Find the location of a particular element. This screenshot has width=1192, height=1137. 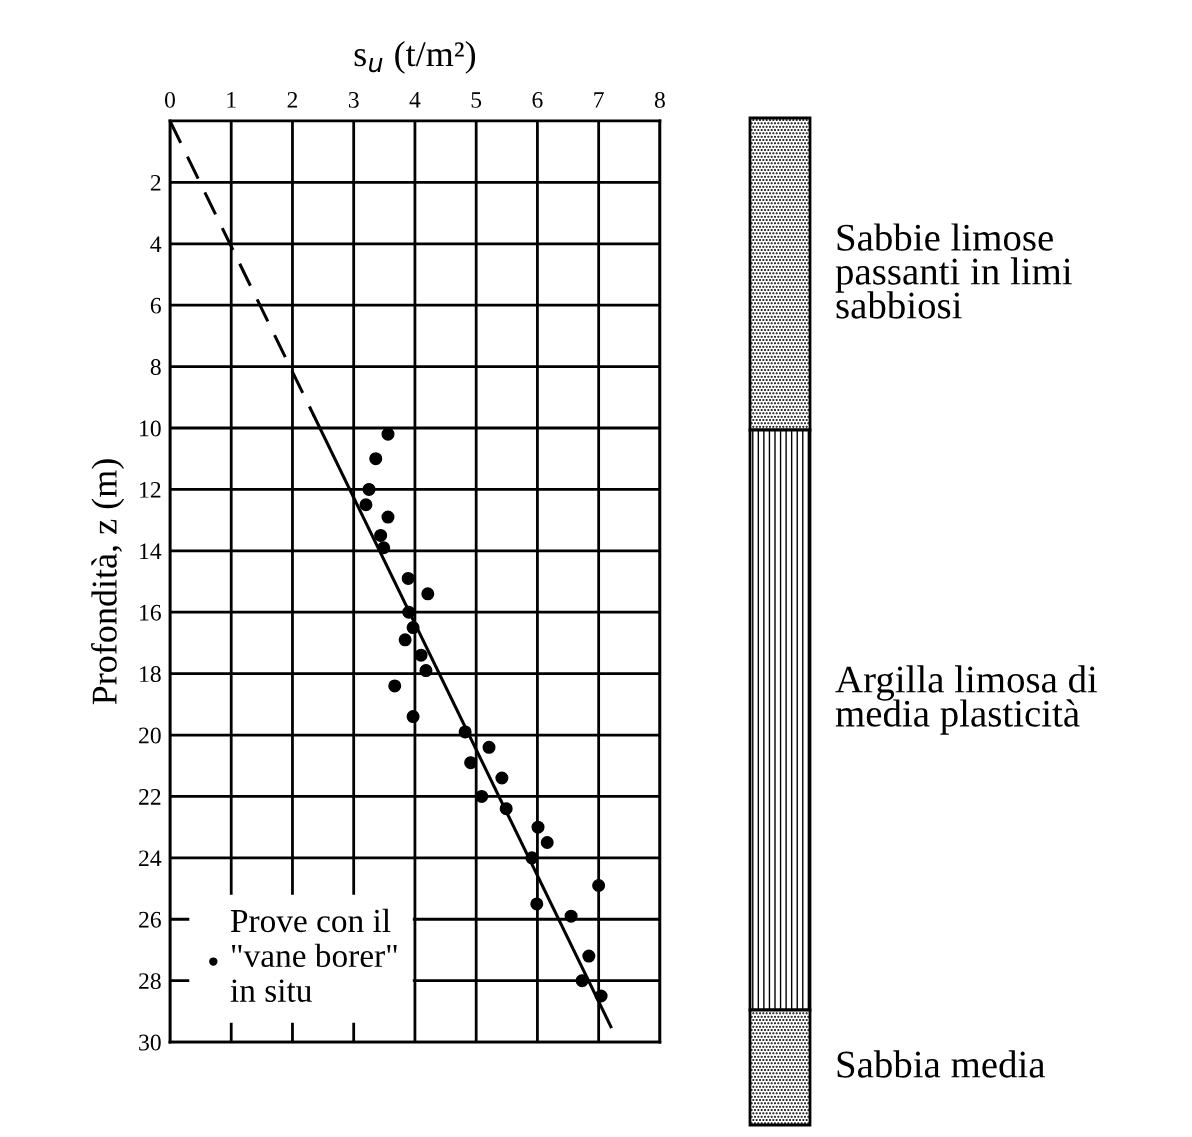

y-tick-label: 24 is located at coordinates (150, 858).